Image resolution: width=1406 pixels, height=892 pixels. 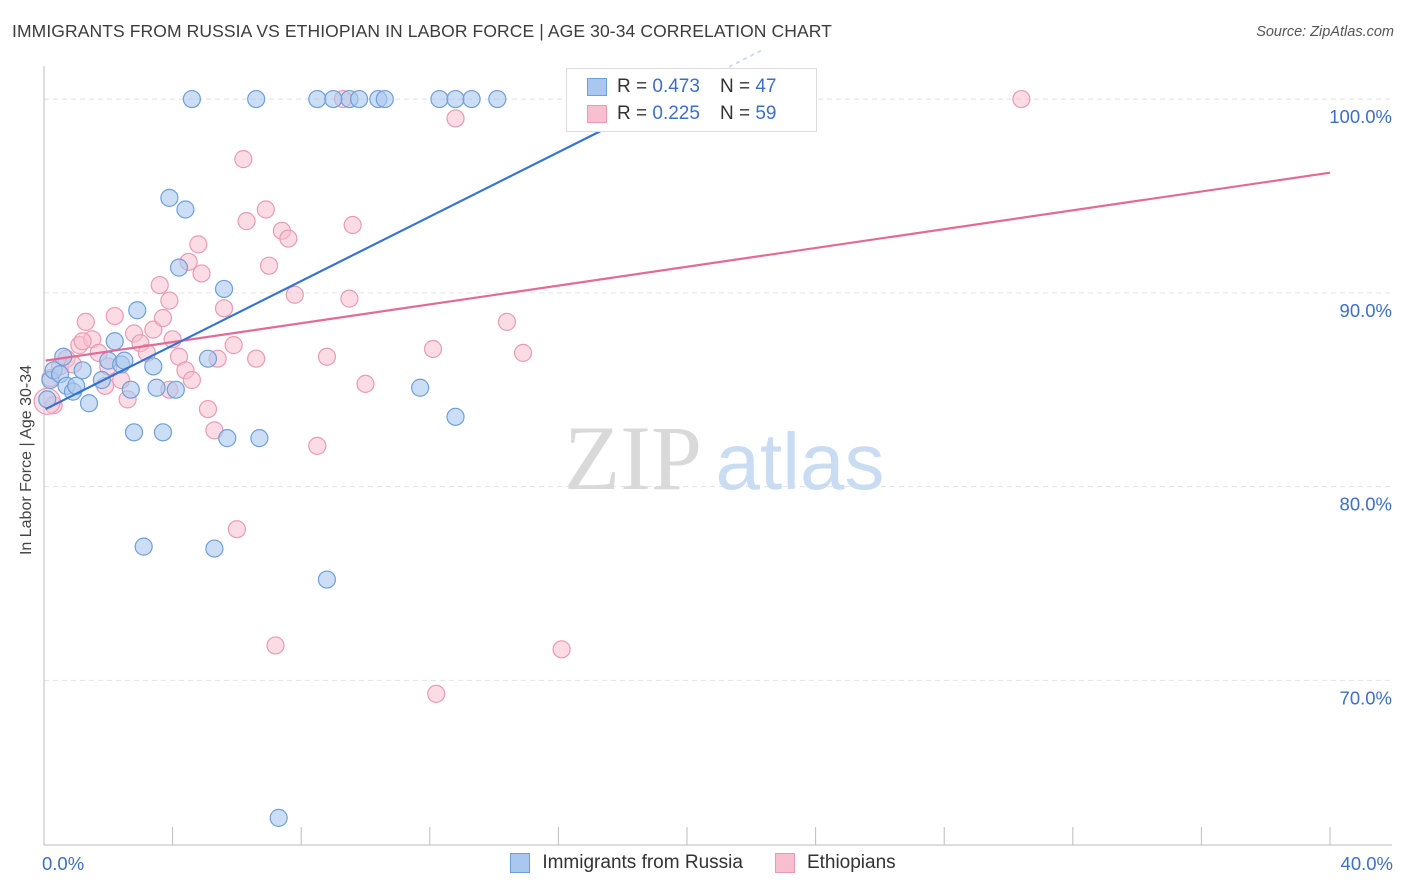 I want to click on y-axis-label: In Labor Force | Age 30-34, so click(x=26, y=460).